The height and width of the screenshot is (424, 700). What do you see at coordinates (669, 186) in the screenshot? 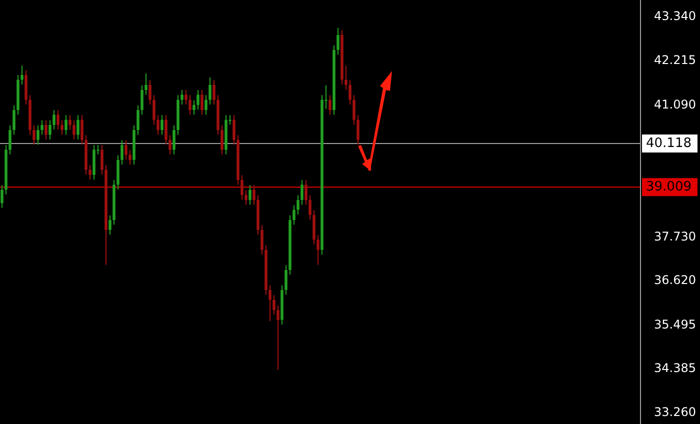
I see `ref-line-label: 39.009` at bounding box center [669, 186].